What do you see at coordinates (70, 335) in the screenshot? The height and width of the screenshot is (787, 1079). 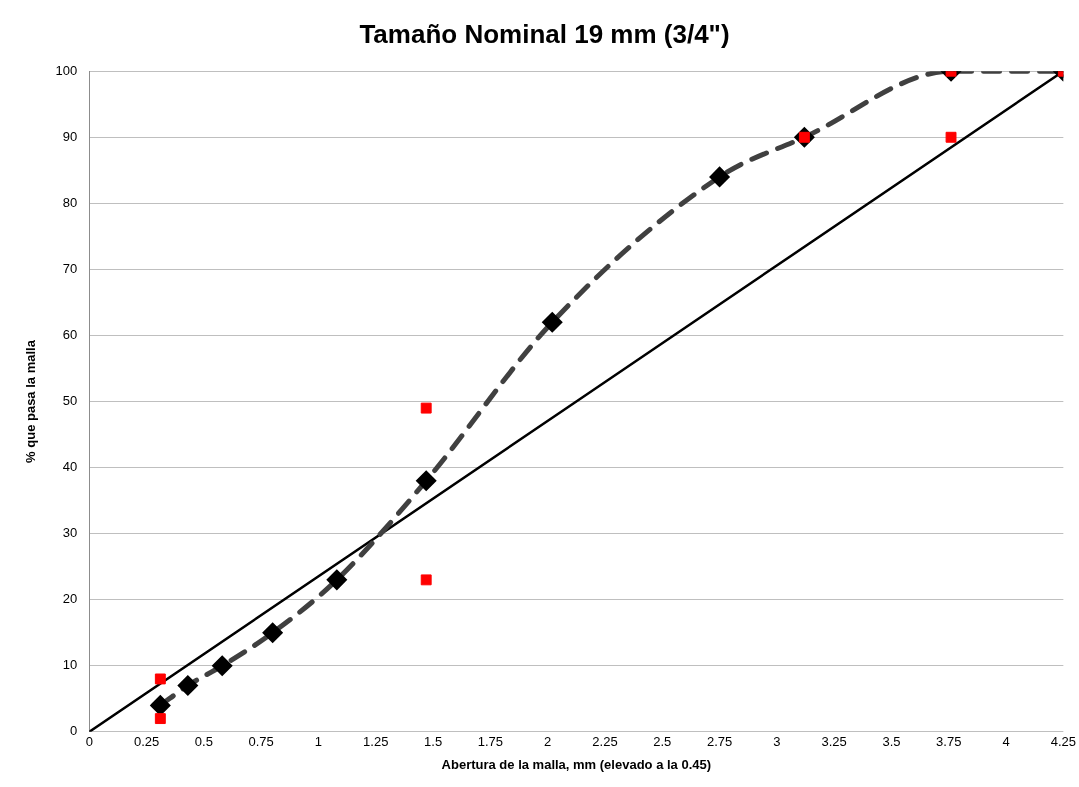 I see `y-tick-label: 60` at bounding box center [70, 335].